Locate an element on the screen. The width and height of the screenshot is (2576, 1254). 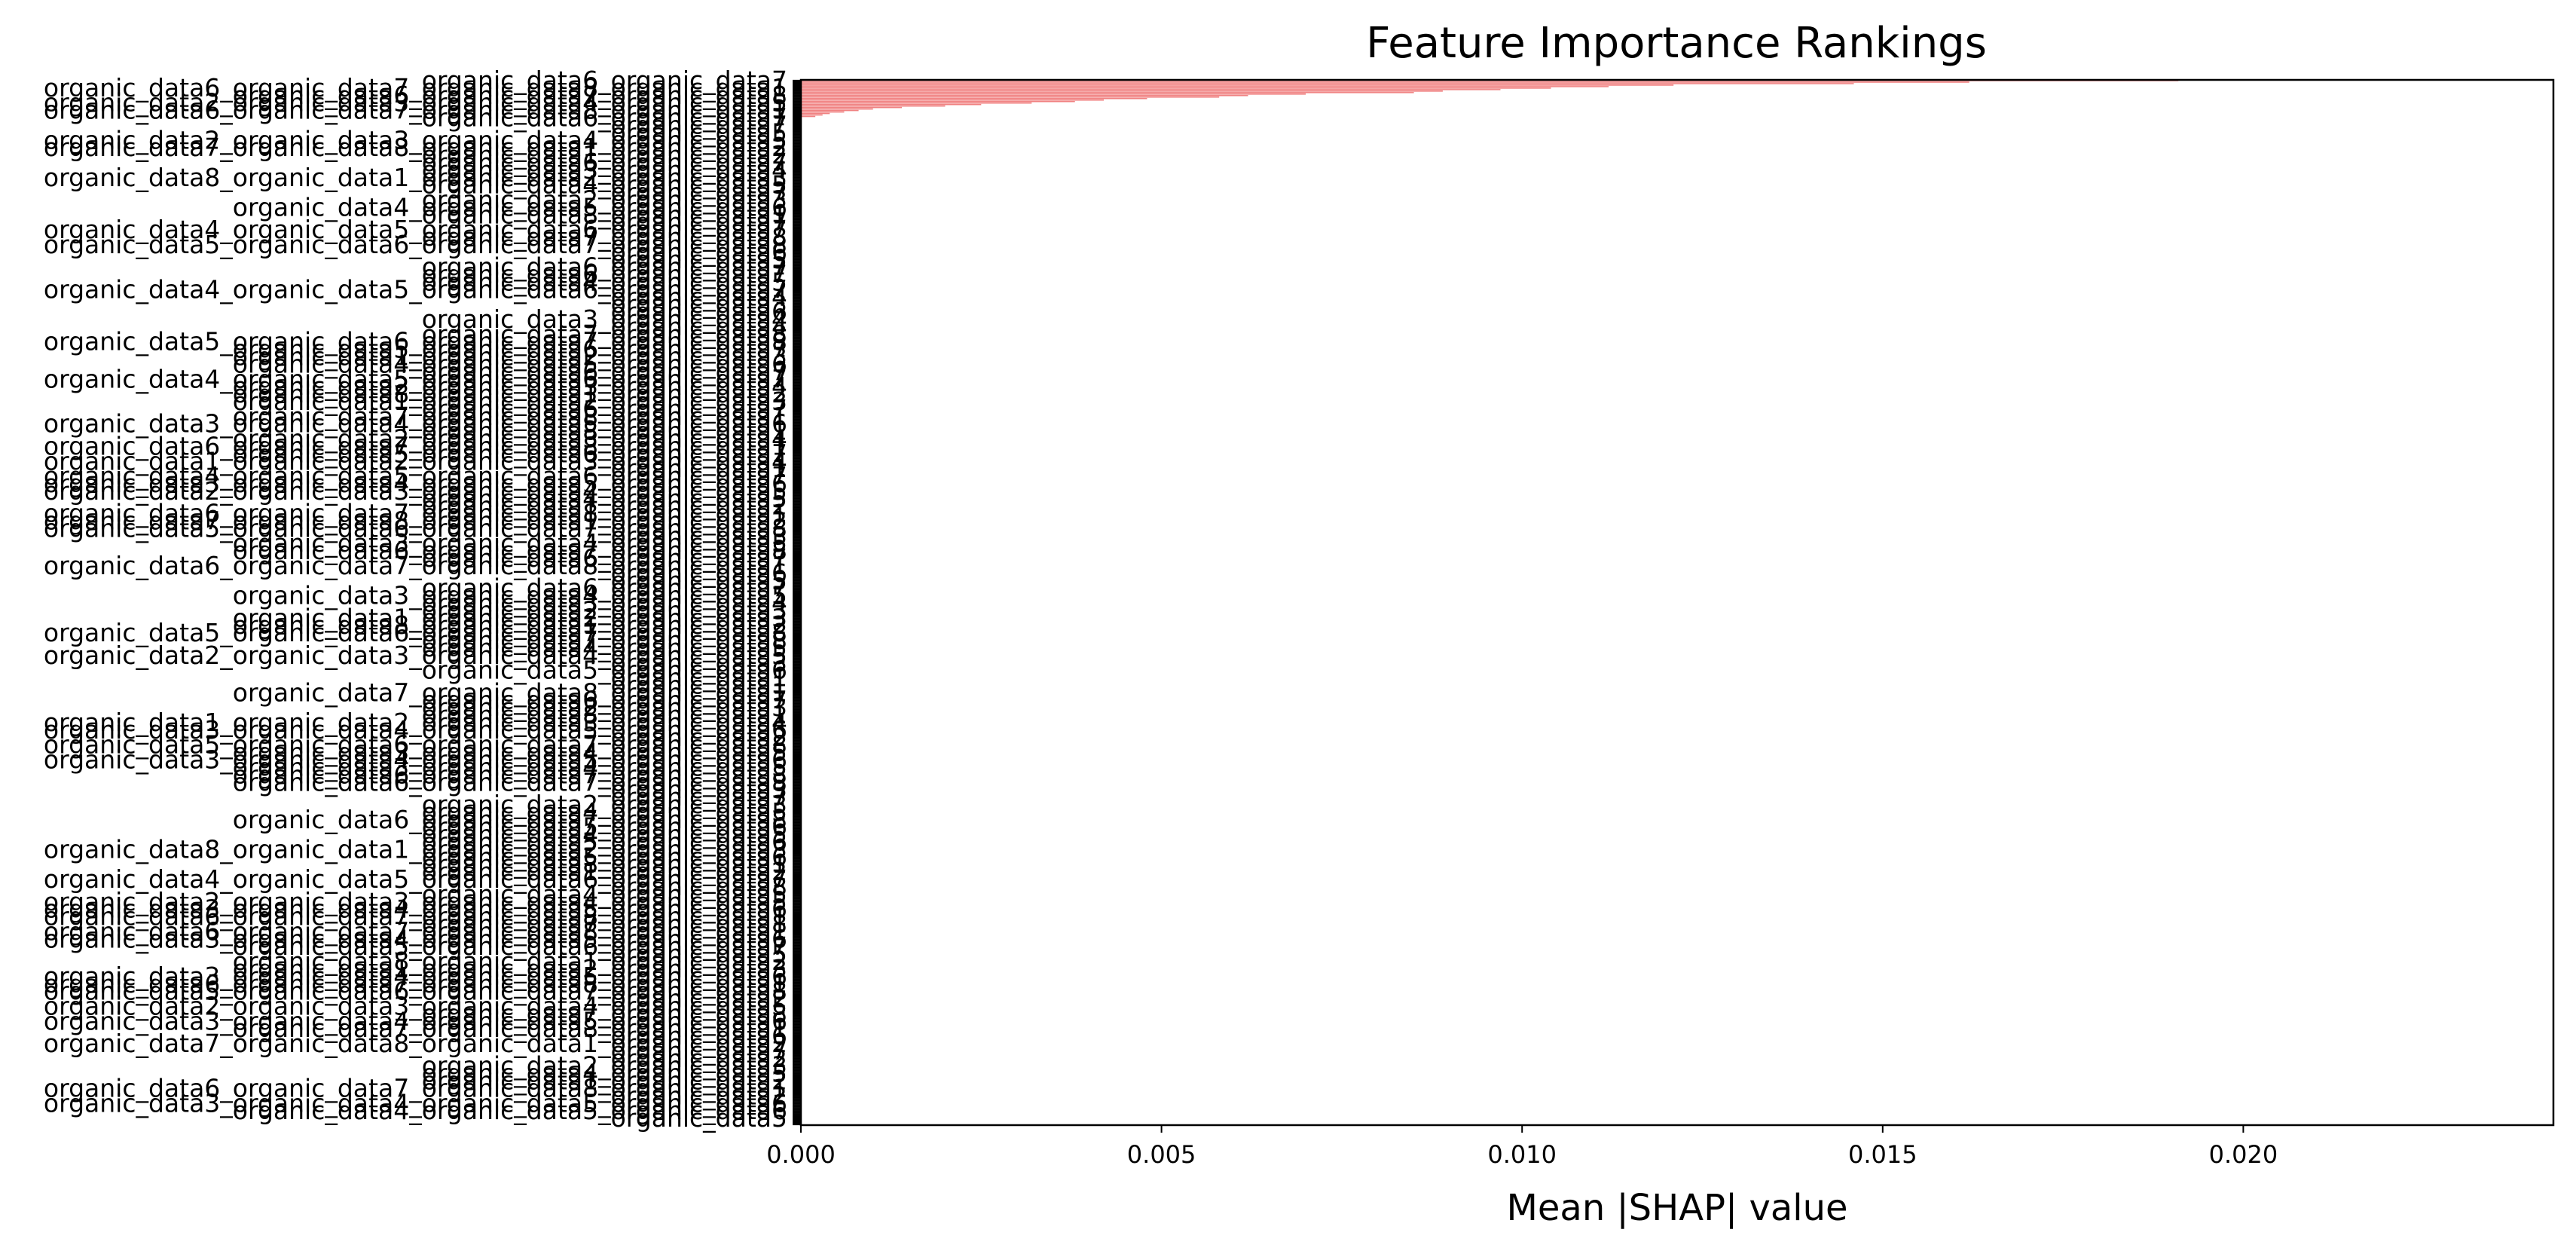
y-tick-label: organic_data8 is located at coordinates (699, 887).